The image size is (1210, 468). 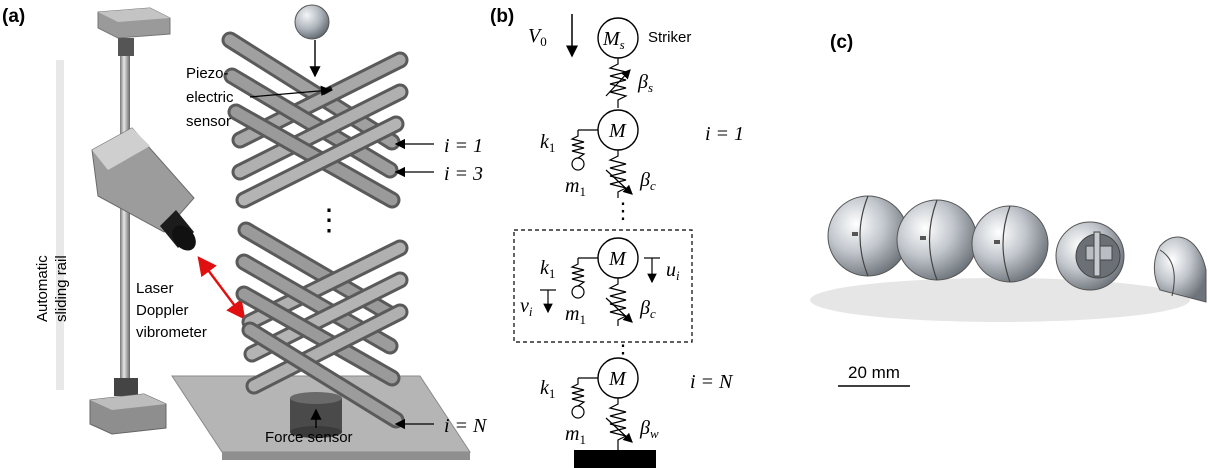 I want to click on beta-s-symbol: βs, so click(x=645, y=83).